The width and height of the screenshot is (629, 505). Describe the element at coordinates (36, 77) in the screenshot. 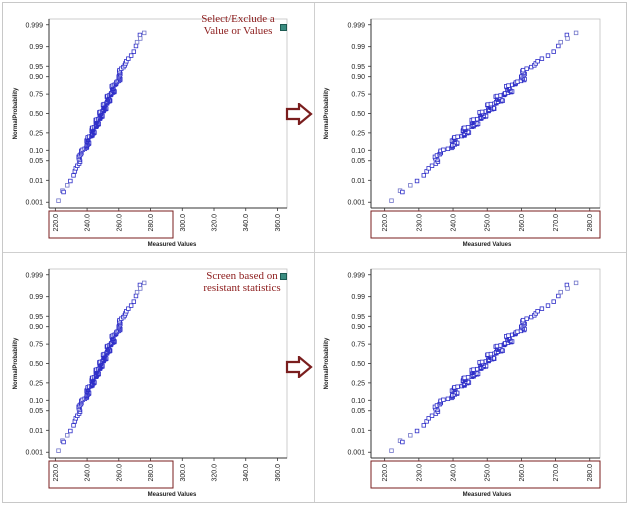

I see `y-tick-label: 0.90` at that location.